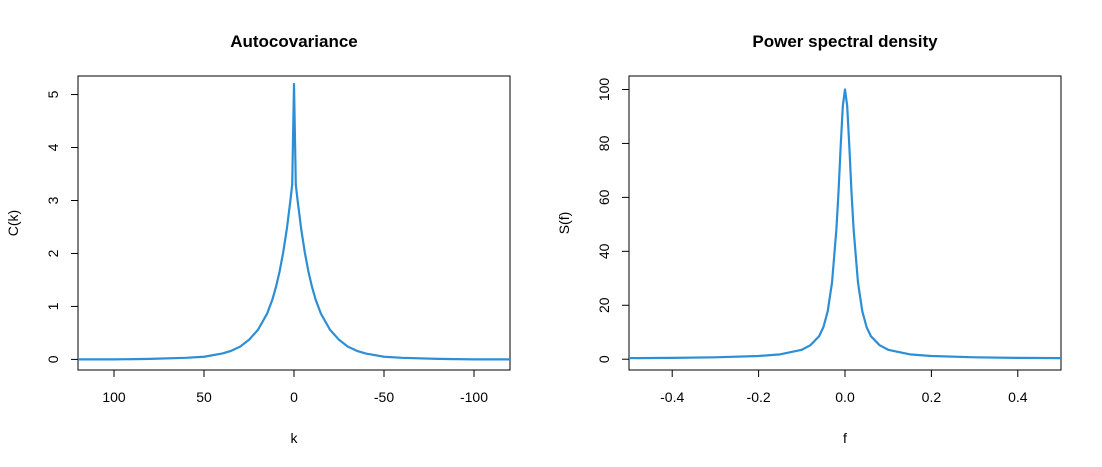 The image size is (1102, 467). Describe the element at coordinates (295, 438) in the screenshot. I see `autocovariance-x-label: k` at that location.